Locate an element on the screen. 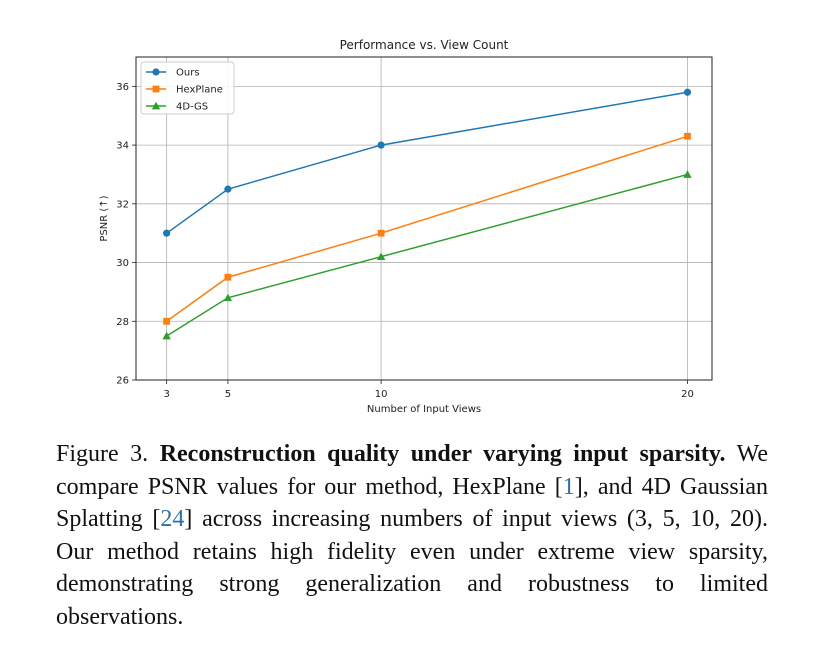 Image resolution: width=826 pixels, height=664 pixels. series-line-ours is located at coordinates (427, 162).